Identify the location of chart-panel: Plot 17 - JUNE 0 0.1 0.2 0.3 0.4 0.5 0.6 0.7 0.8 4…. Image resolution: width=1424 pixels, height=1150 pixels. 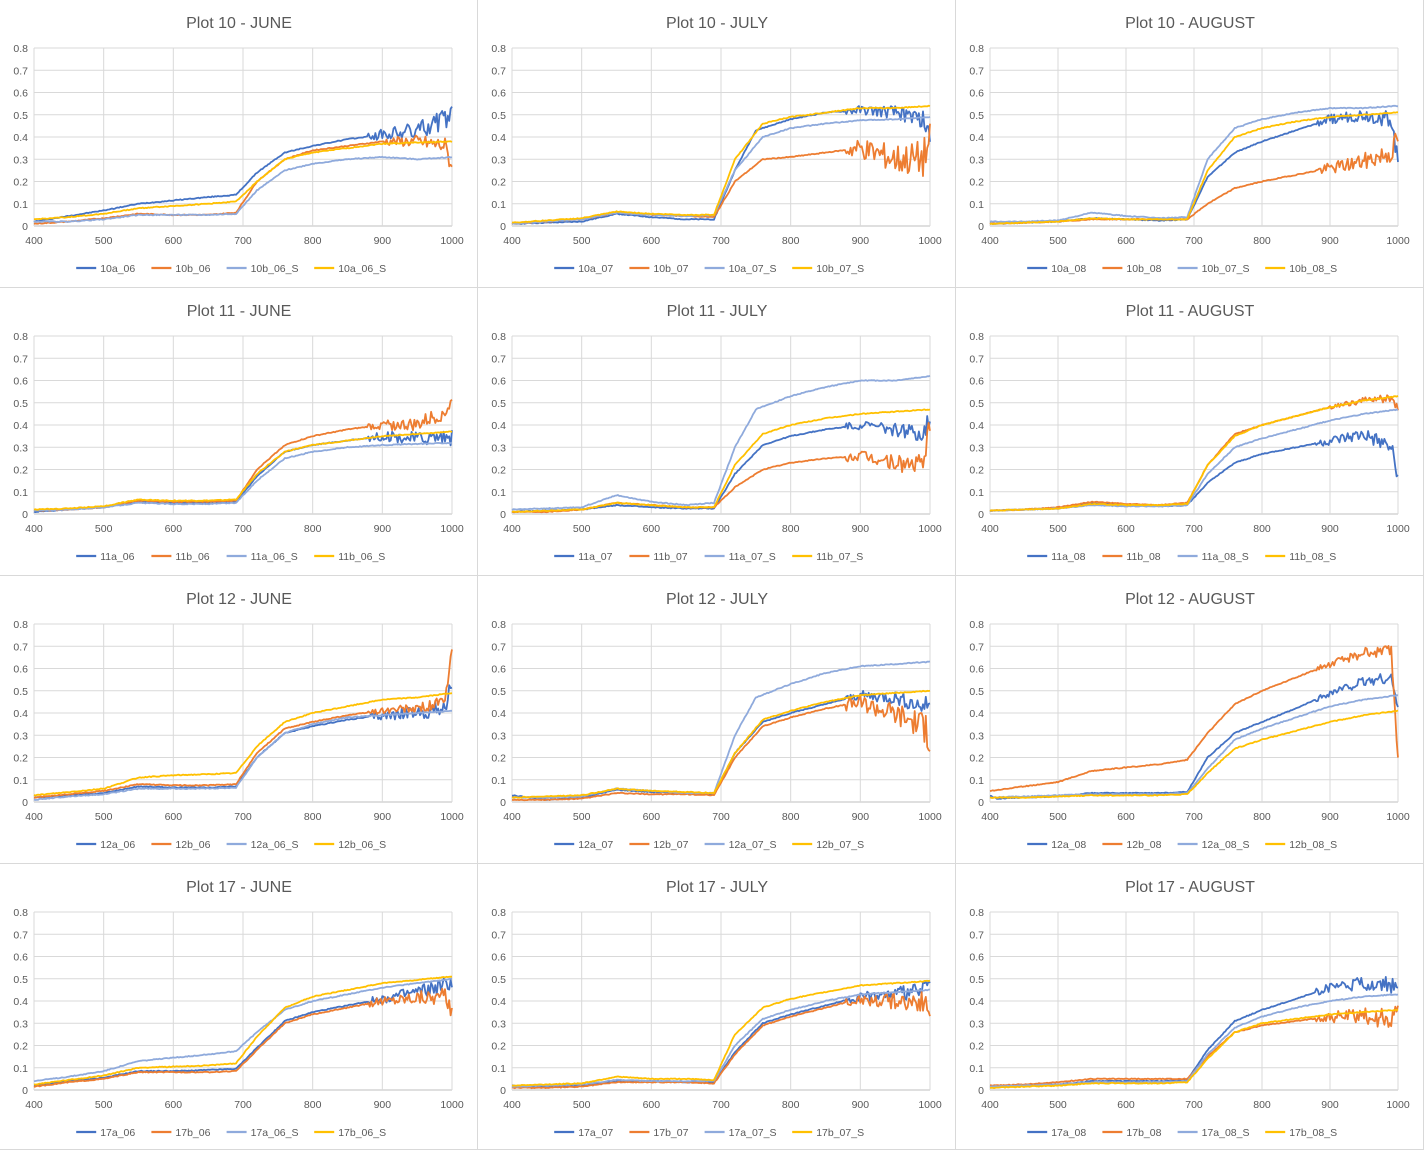
(239, 1007).